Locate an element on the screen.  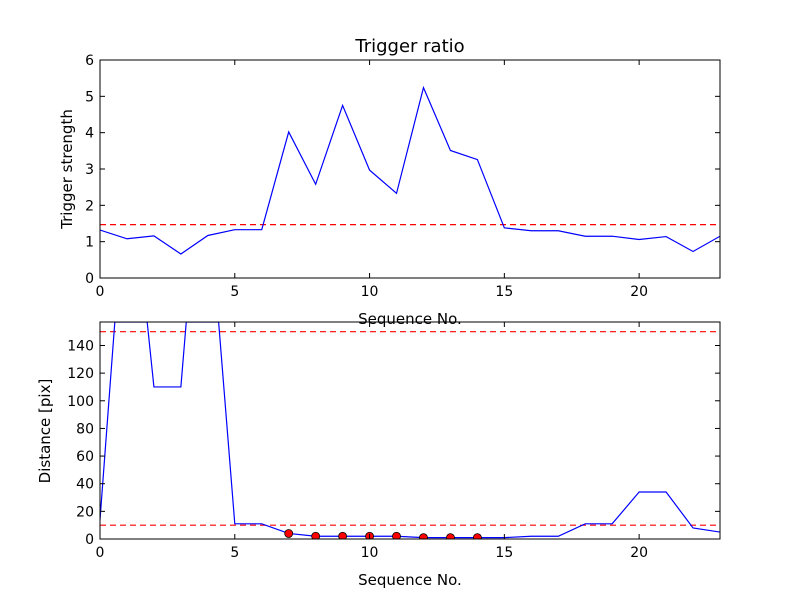
y-tick-label: 140 is located at coordinates (80, 346).